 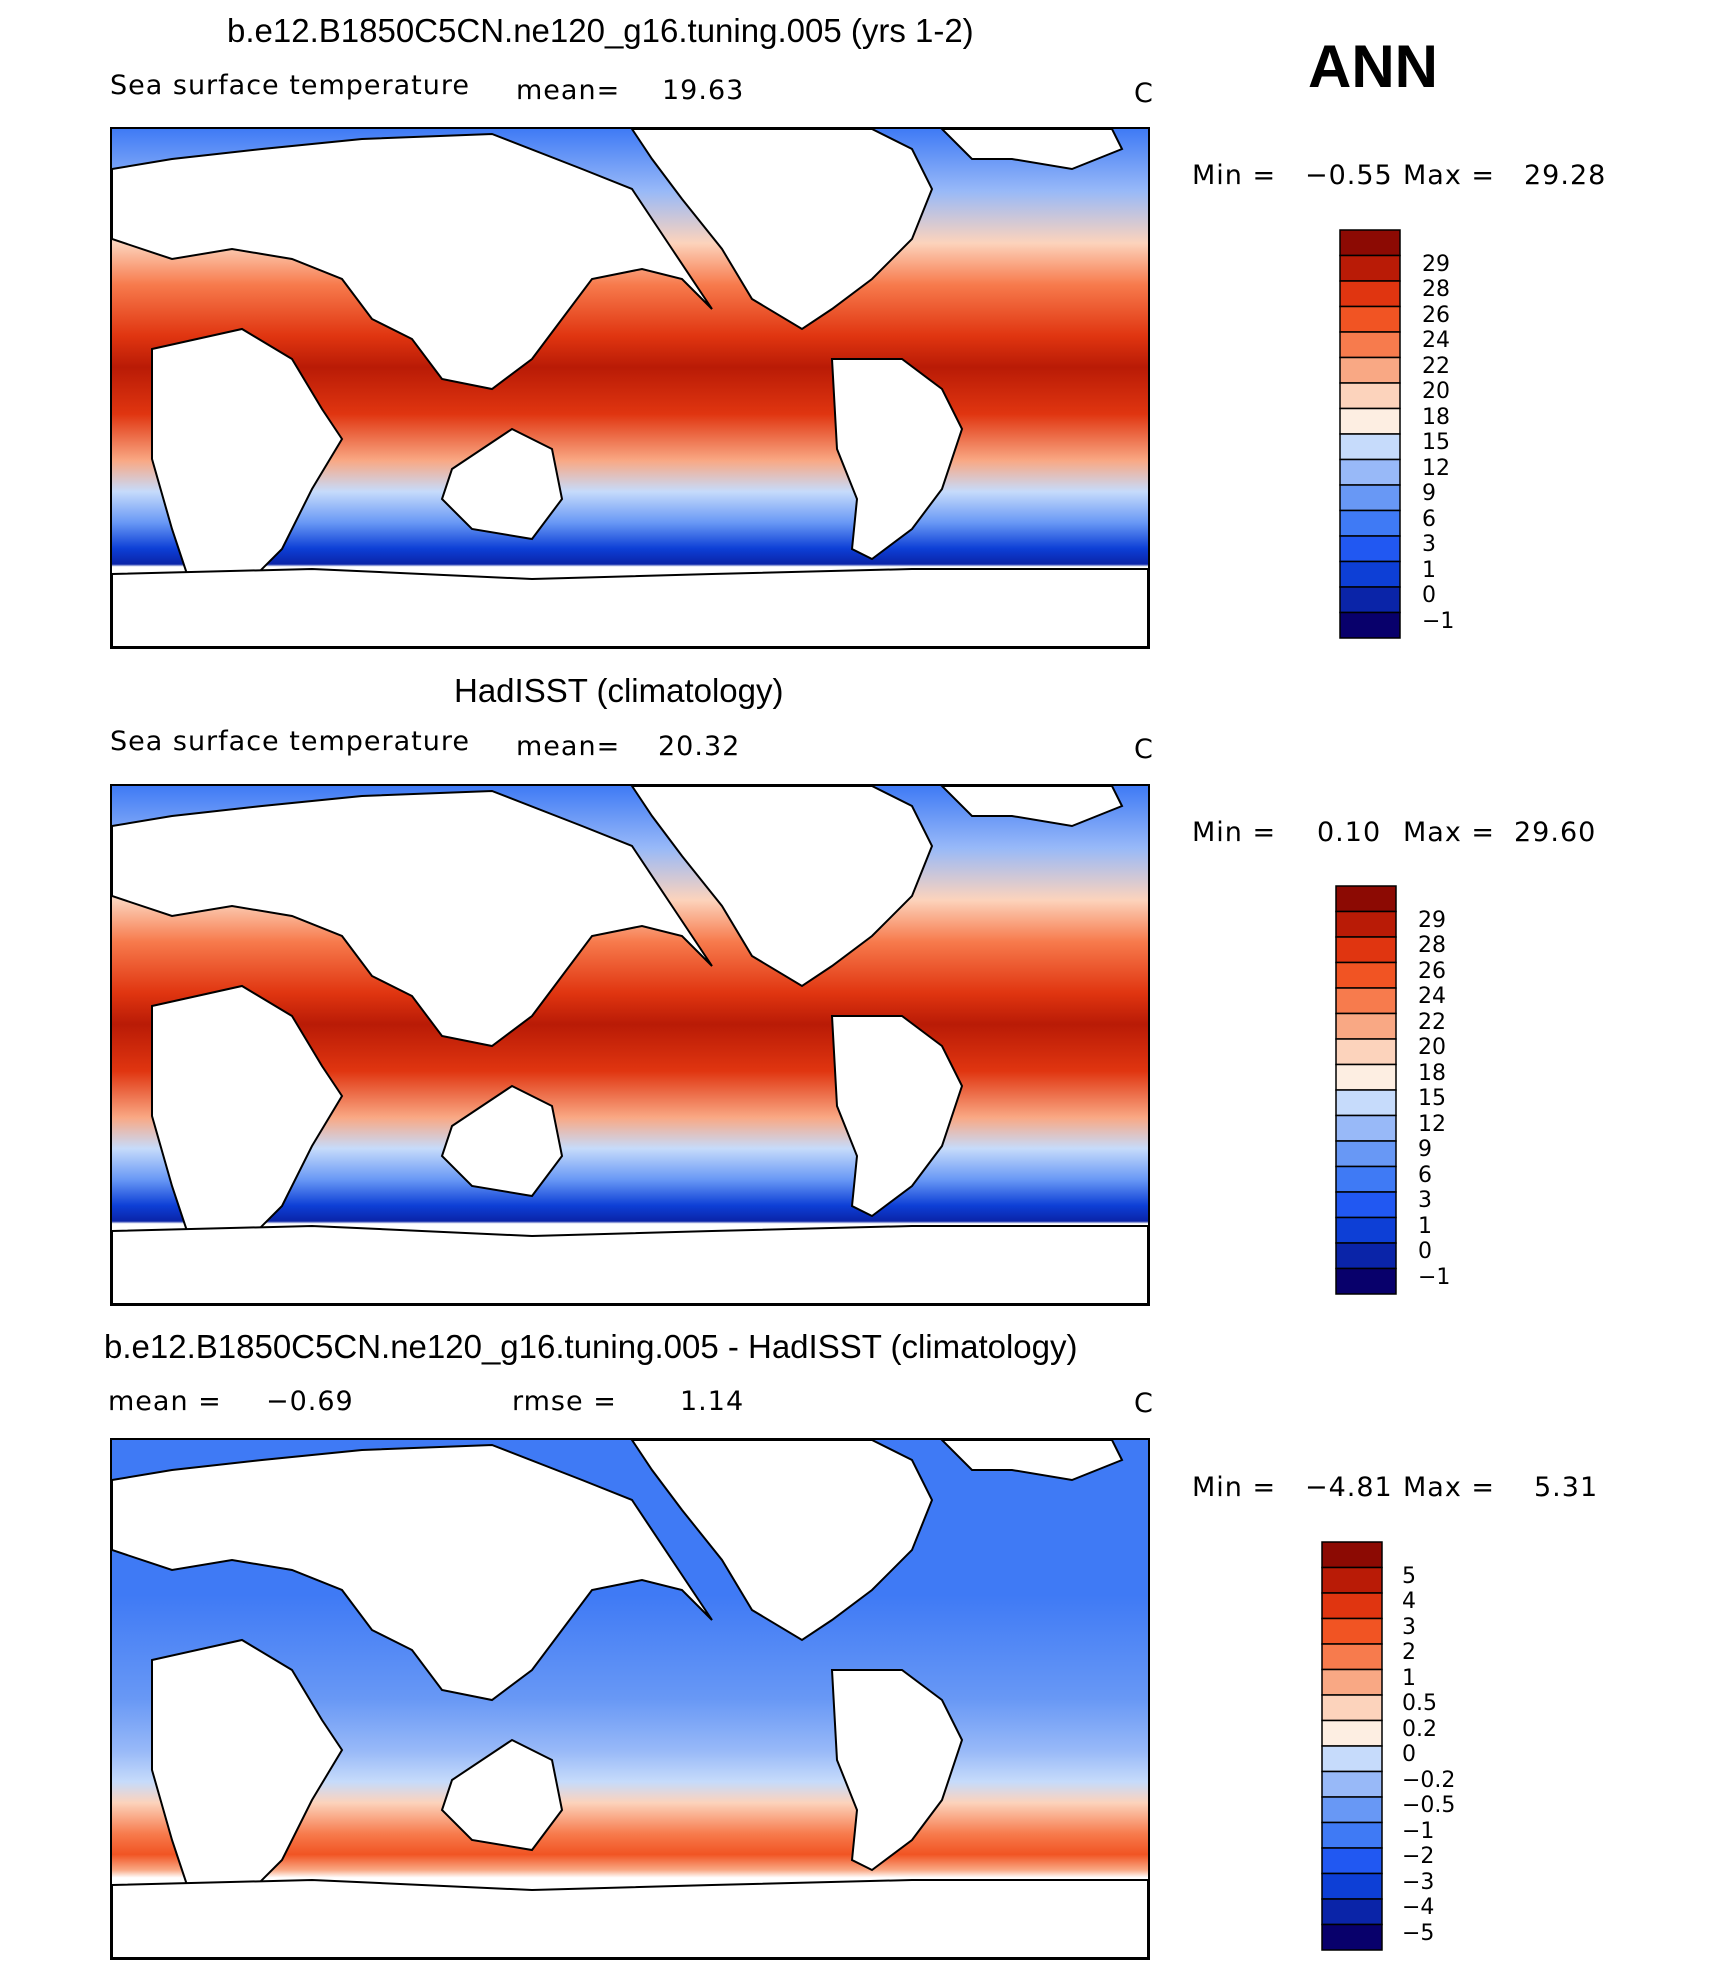 What do you see at coordinates (619, 690) in the screenshot?
I see `panel2-title: HadISST (climatology)` at bounding box center [619, 690].